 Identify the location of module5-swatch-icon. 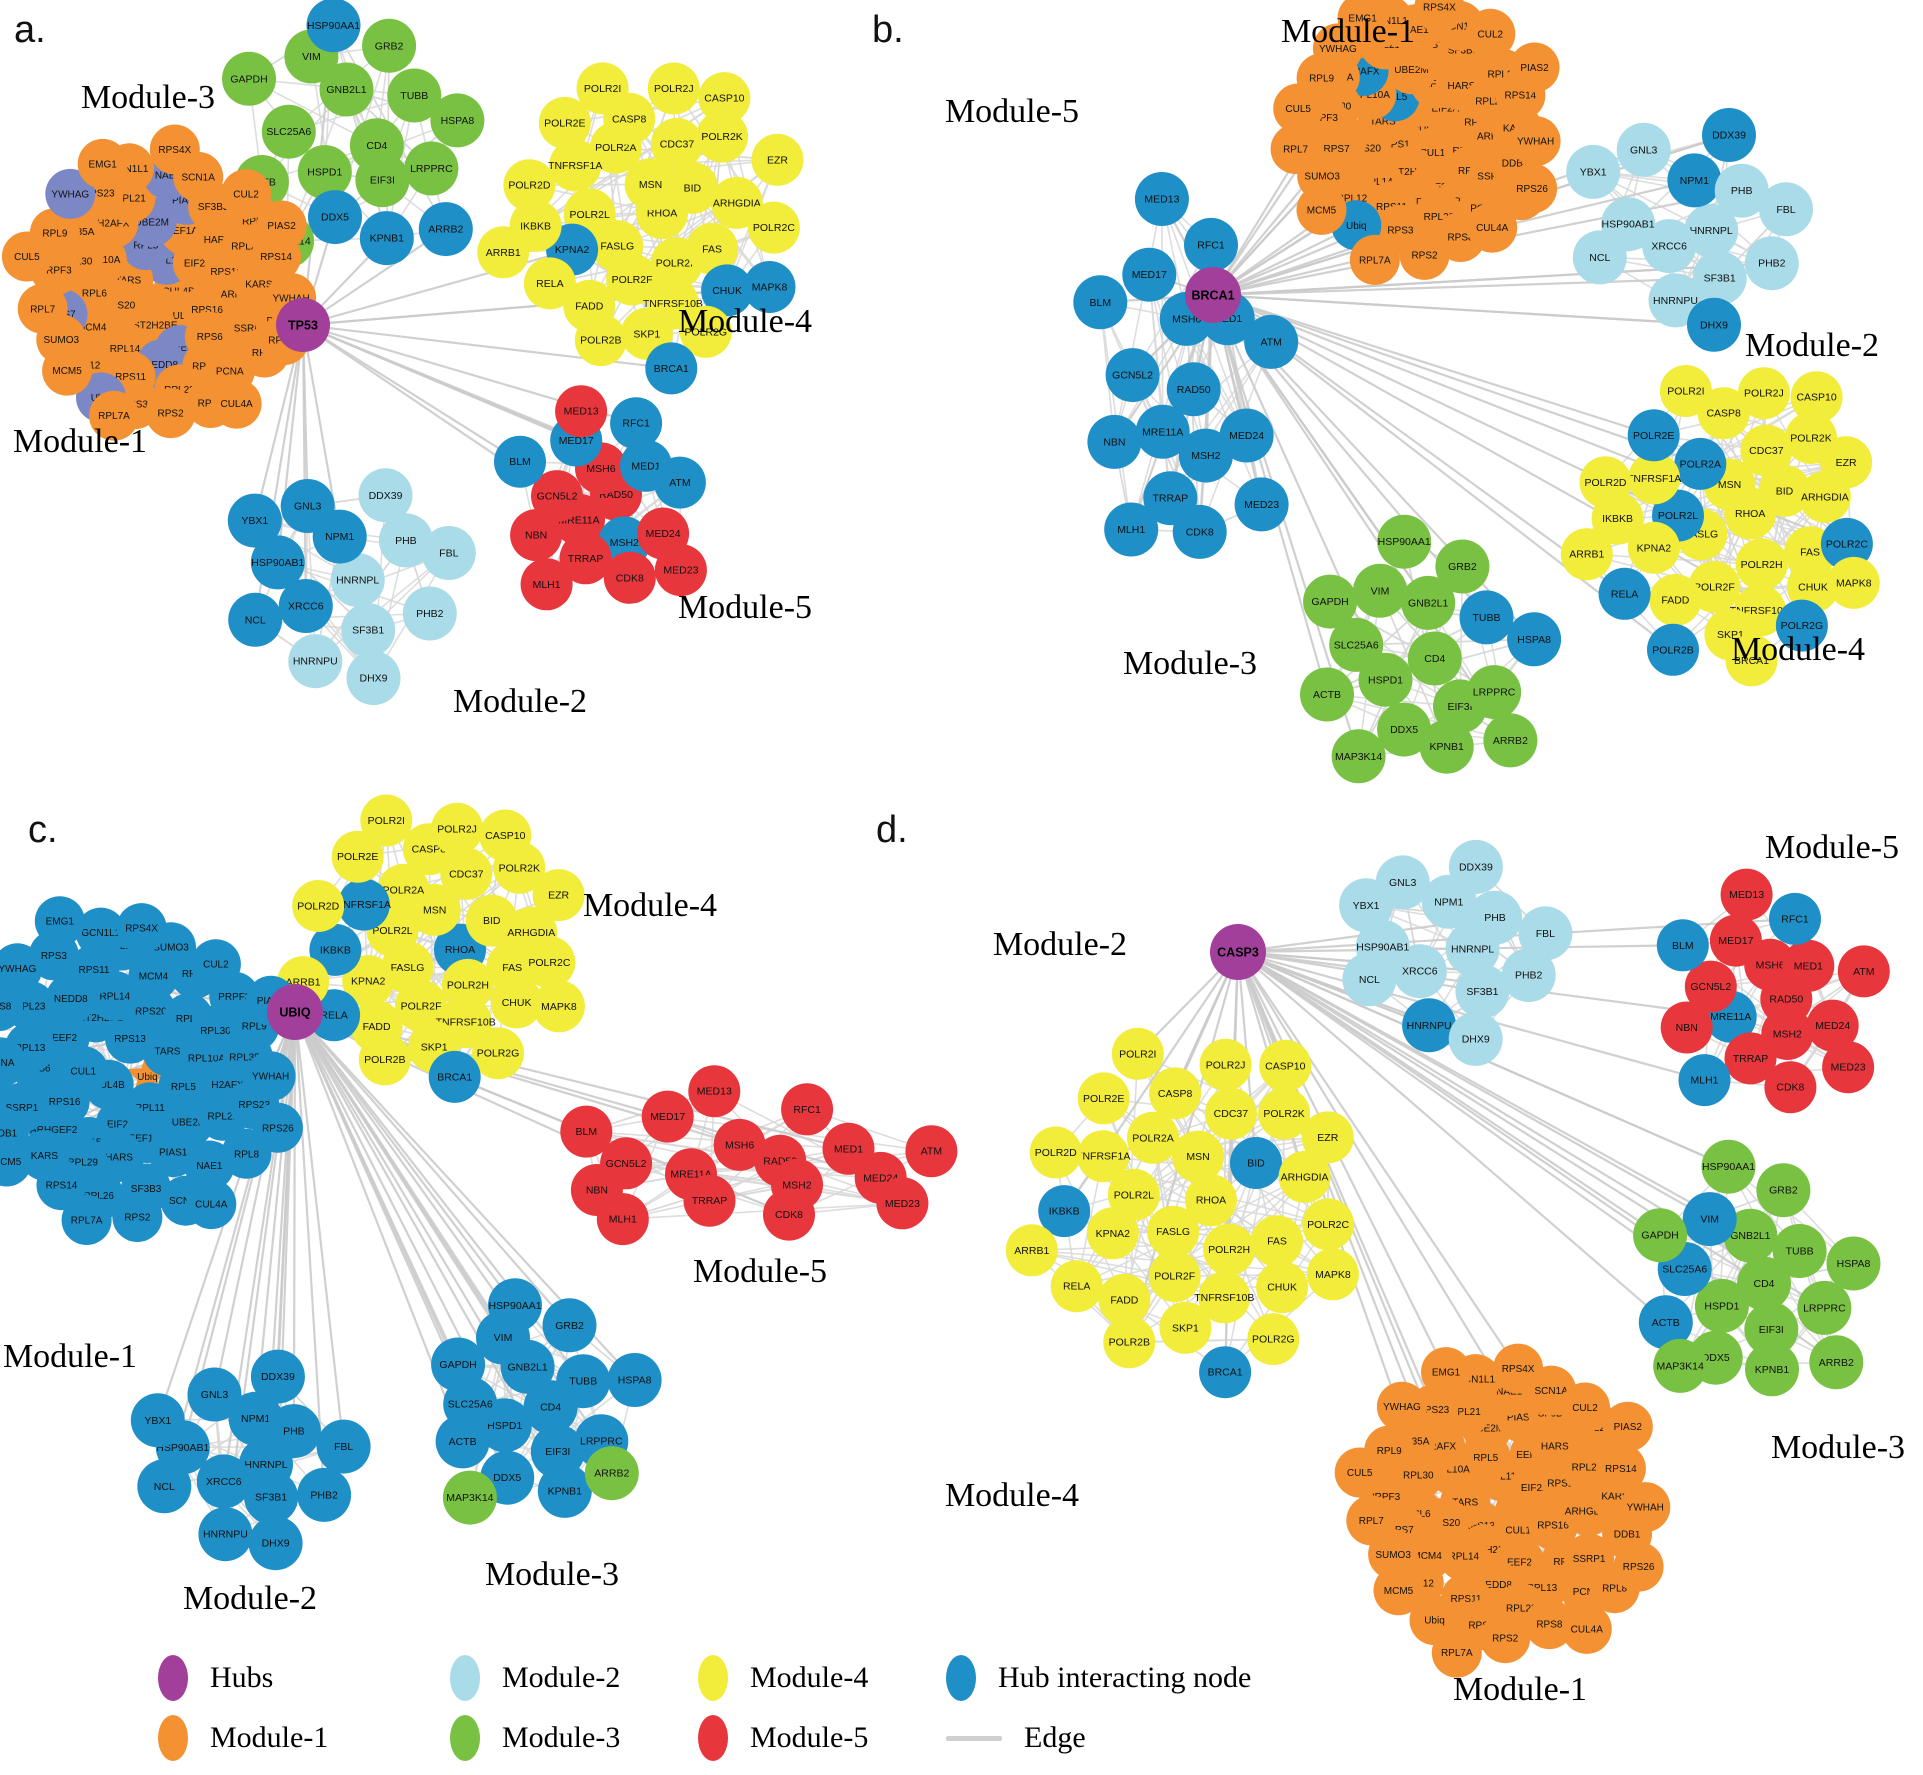
(713, 1738).